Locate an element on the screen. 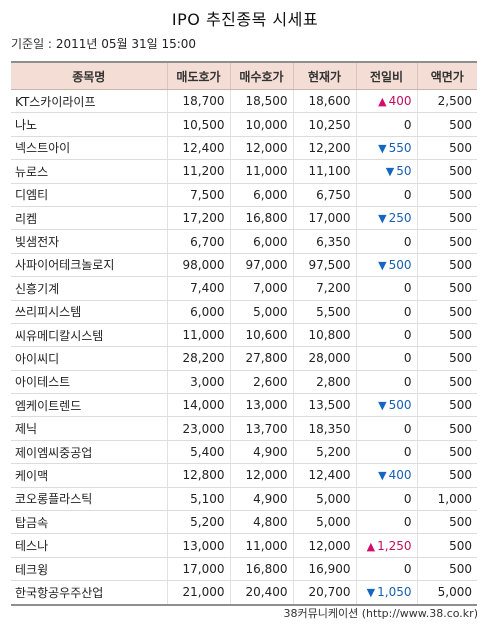 Image resolution: width=490 pixels, height=631 pixels. change-cell: ▼ 400 is located at coordinates (386, 475).